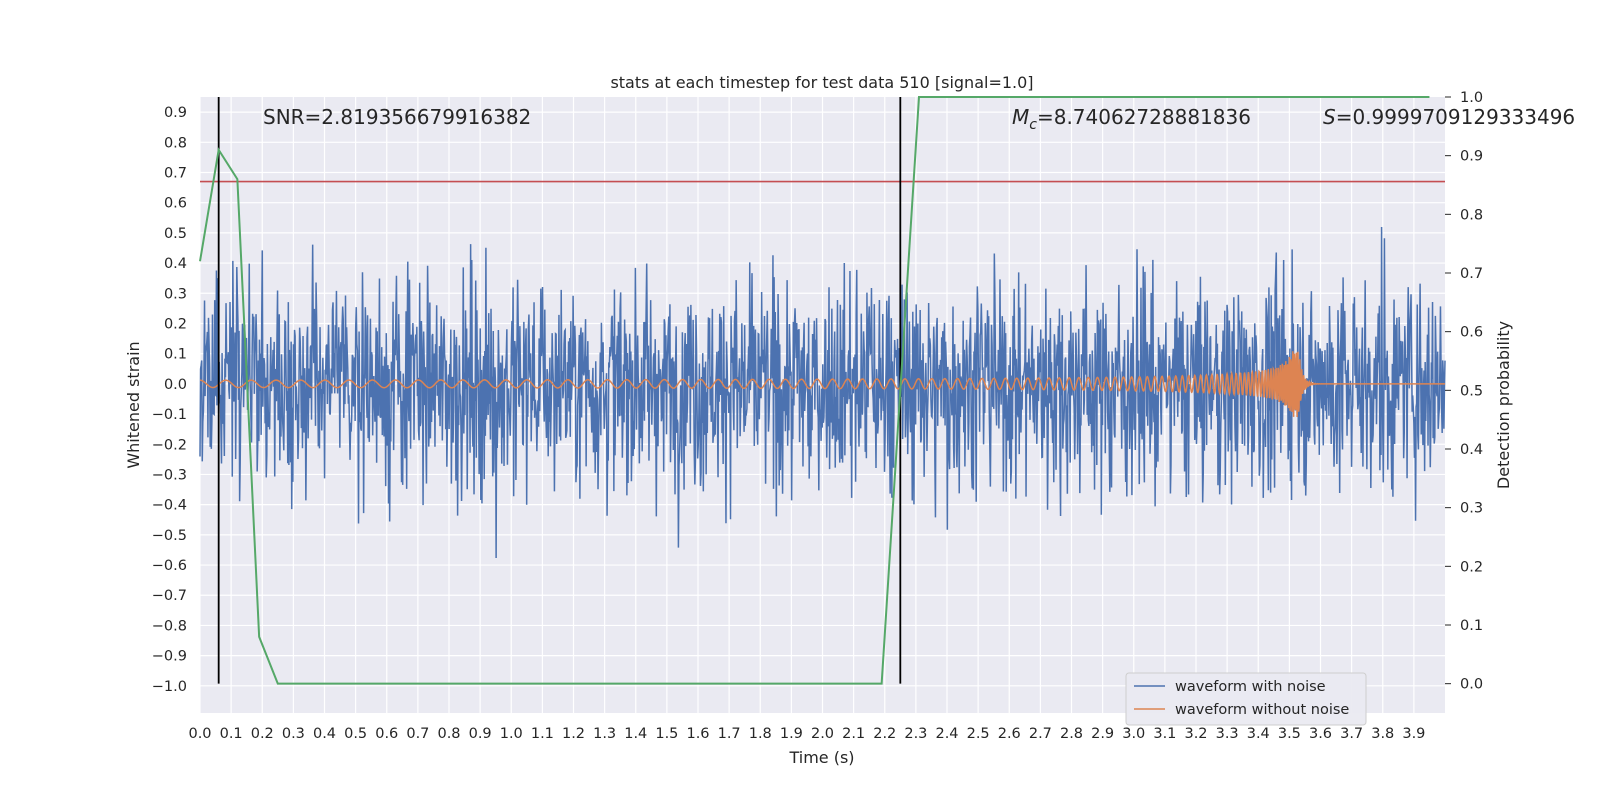  Describe the element at coordinates (635, 734) in the screenshot. I see `x-tick-label: 1.4` at that location.